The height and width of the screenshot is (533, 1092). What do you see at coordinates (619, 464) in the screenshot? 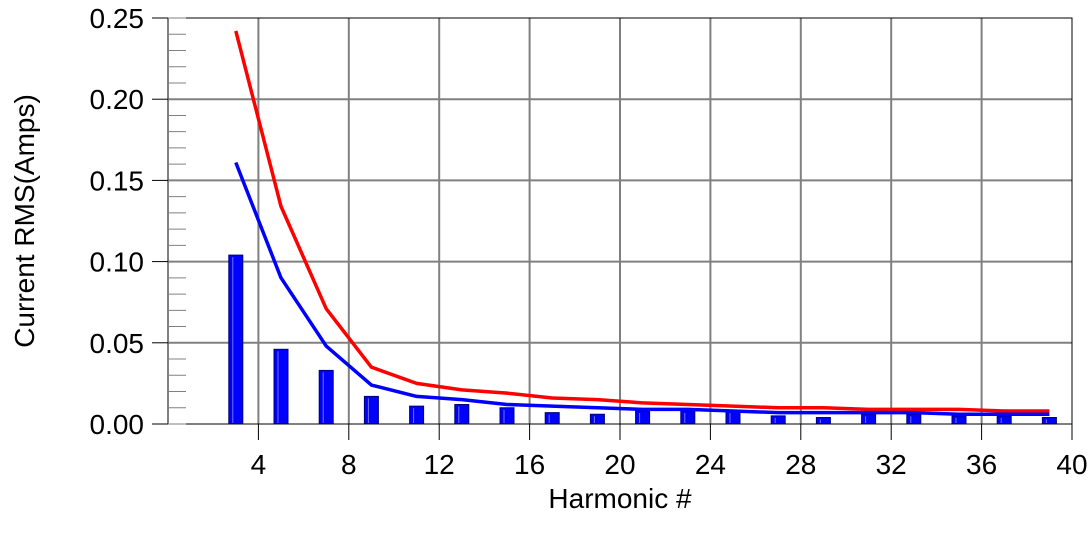
I see `x-tick-label: 20` at bounding box center [619, 464].